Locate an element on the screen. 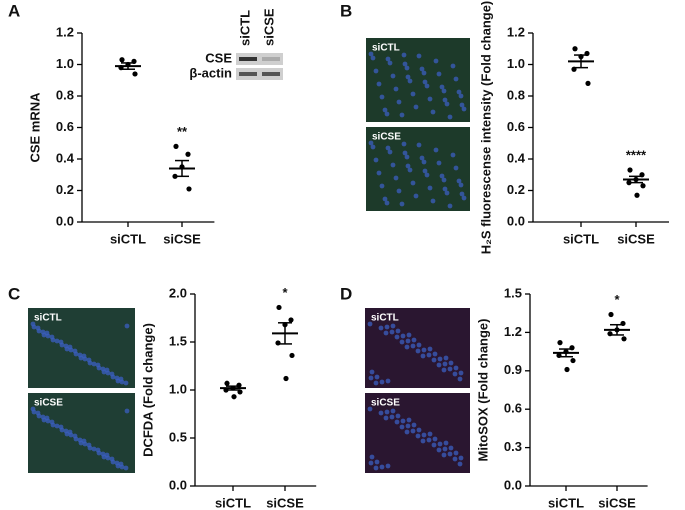 The image size is (685, 510). blot-strip is located at coordinates (259, 59).